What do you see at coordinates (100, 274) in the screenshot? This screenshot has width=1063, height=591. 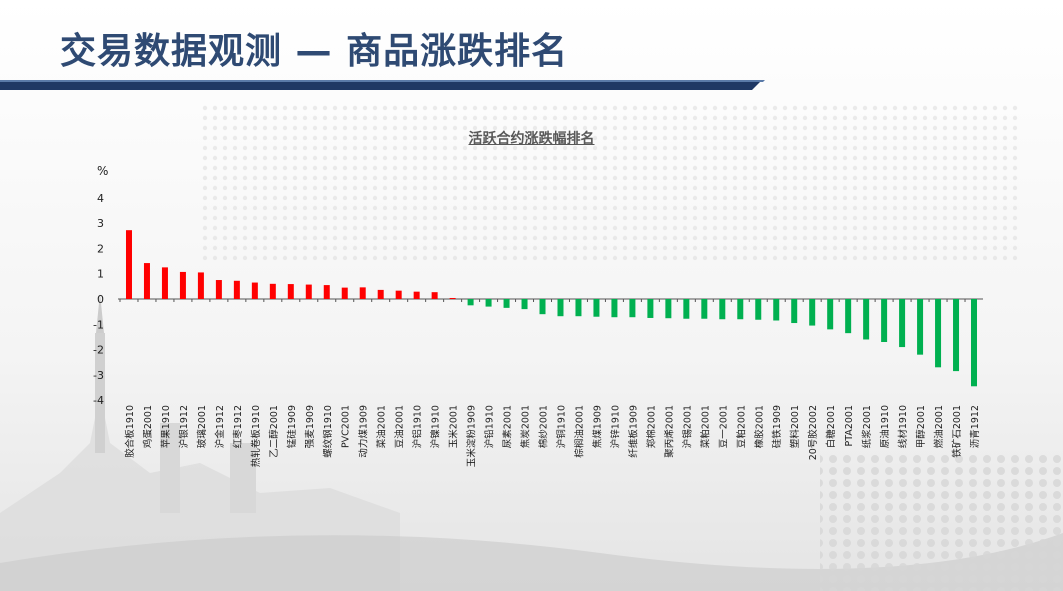 I see `y-tick-label: 1` at bounding box center [100, 274].